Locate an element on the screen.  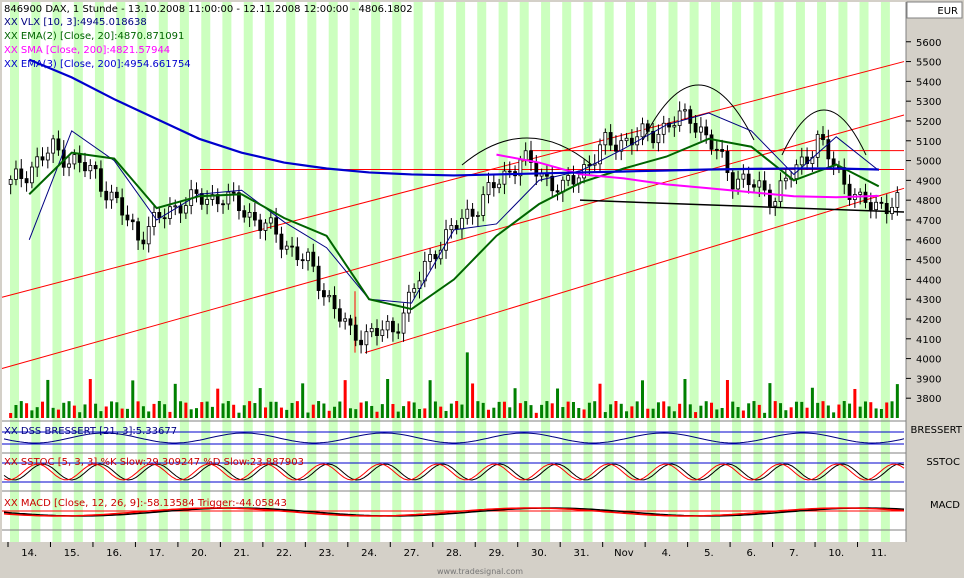
y-tick-label: 4800 is located at coordinates (928, 201).